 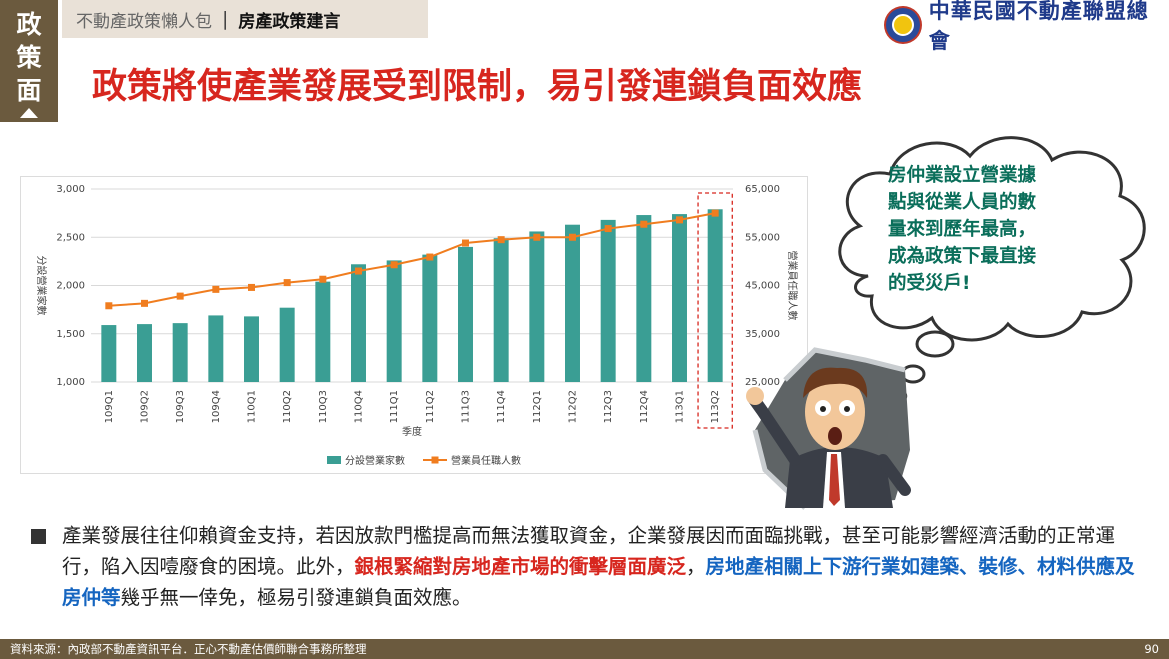 I want to click on callout-line: 量來到歷年最高，, so click(x=962, y=229).